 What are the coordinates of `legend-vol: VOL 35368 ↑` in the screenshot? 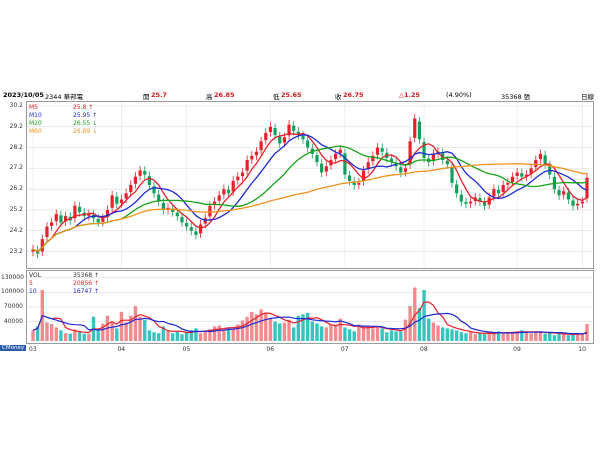 It's located at (64, 275).